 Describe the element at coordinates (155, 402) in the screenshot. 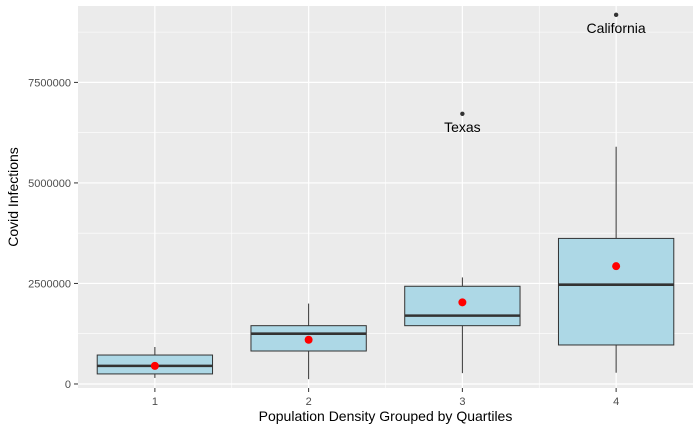

I see `x-tick-label: 1` at that location.